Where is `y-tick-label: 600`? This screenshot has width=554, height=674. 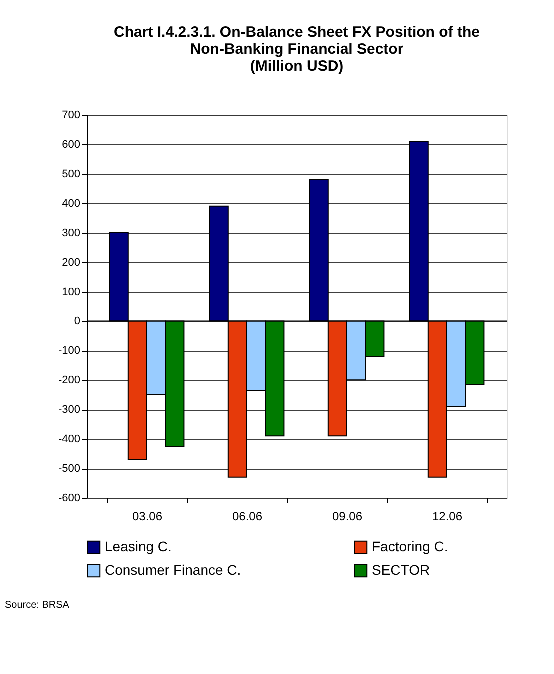
y-tick-label: 600 is located at coordinates (71, 144).